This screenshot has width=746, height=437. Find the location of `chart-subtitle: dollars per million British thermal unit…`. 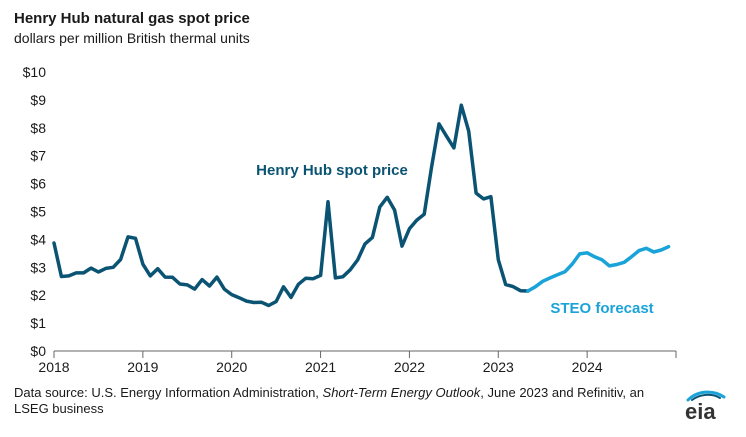

chart-subtitle: dollars per million British thermal unit… is located at coordinates (132, 38).